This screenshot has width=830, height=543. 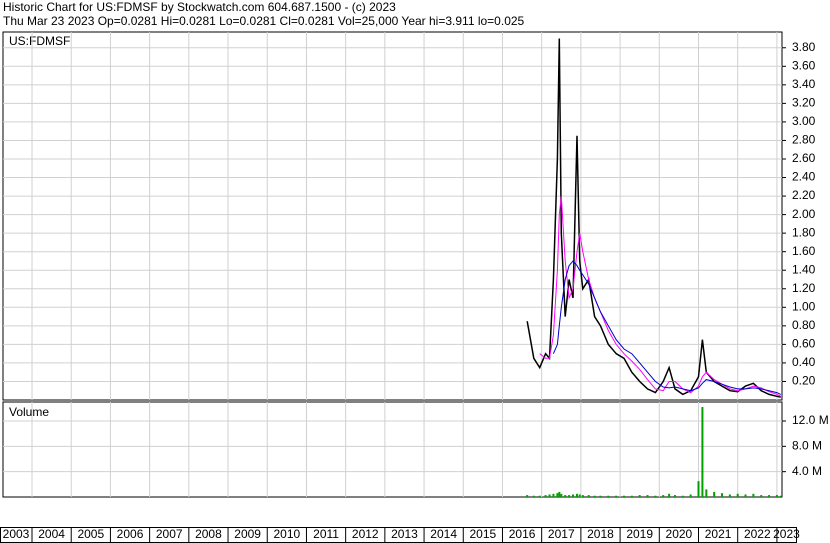 I want to click on x-tick-label: 2010, so click(x=286, y=534).